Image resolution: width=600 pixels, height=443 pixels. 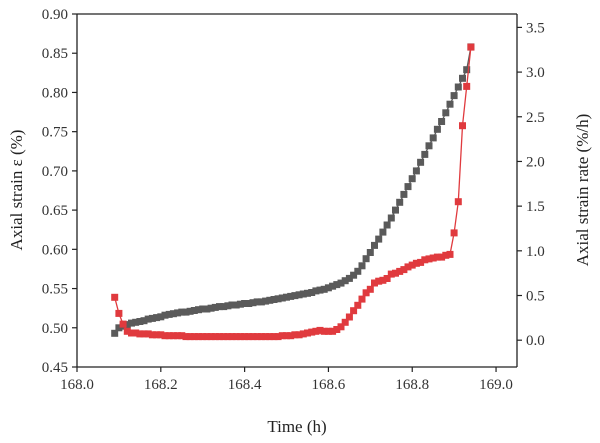 What do you see at coordinates (535, 297) in the screenshot?
I see `y-right-tick-label: 0.5` at bounding box center [535, 297].